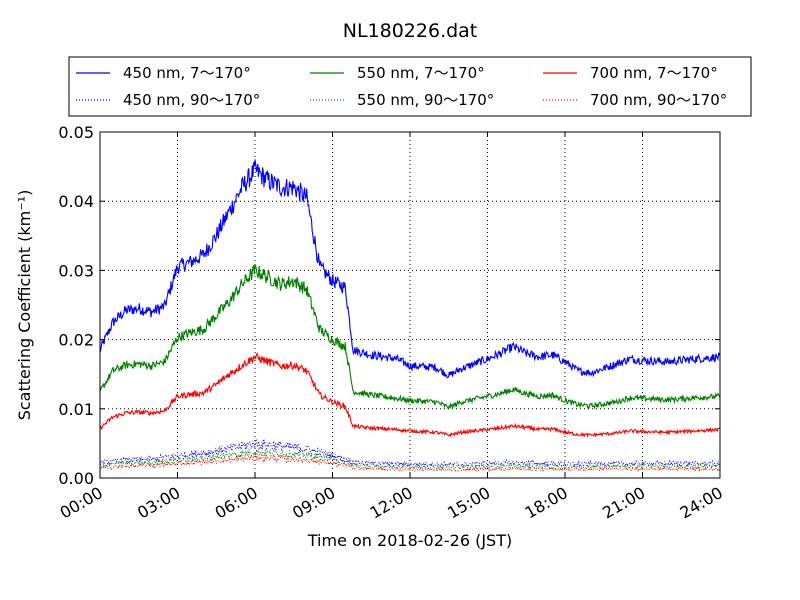 This screenshot has width=800, height=600. I want to click on legend-box, so click(410, 86).